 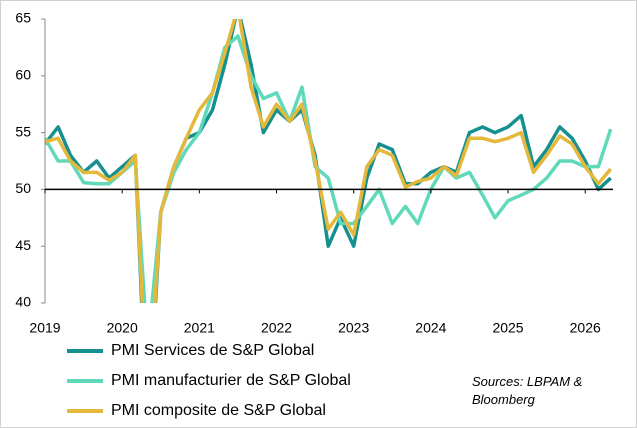 What do you see at coordinates (527, 390) in the screenshot?
I see `source-note: Sources: LBPAM & Bloomberg` at bounding box center [527, 390].